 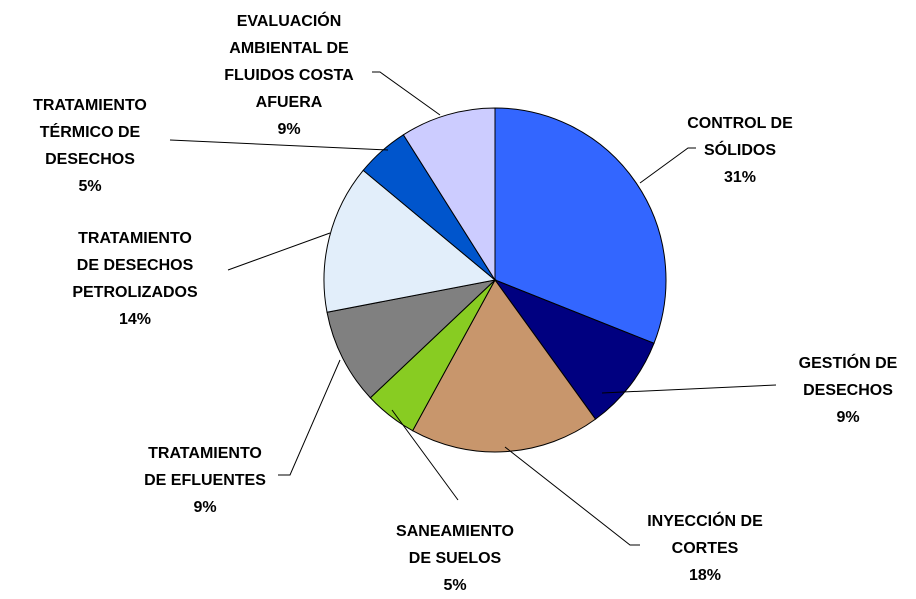 I want to click on slice-label: GESTIÓN DE DESECHOS 9%, so click(x=848, y=390).